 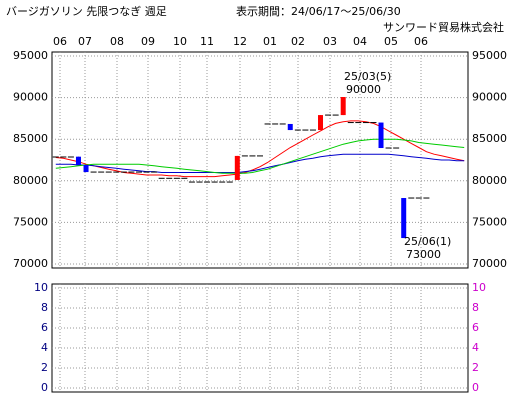 I want to click on y2-tick-label: 80000, so click(x=489, y=180).